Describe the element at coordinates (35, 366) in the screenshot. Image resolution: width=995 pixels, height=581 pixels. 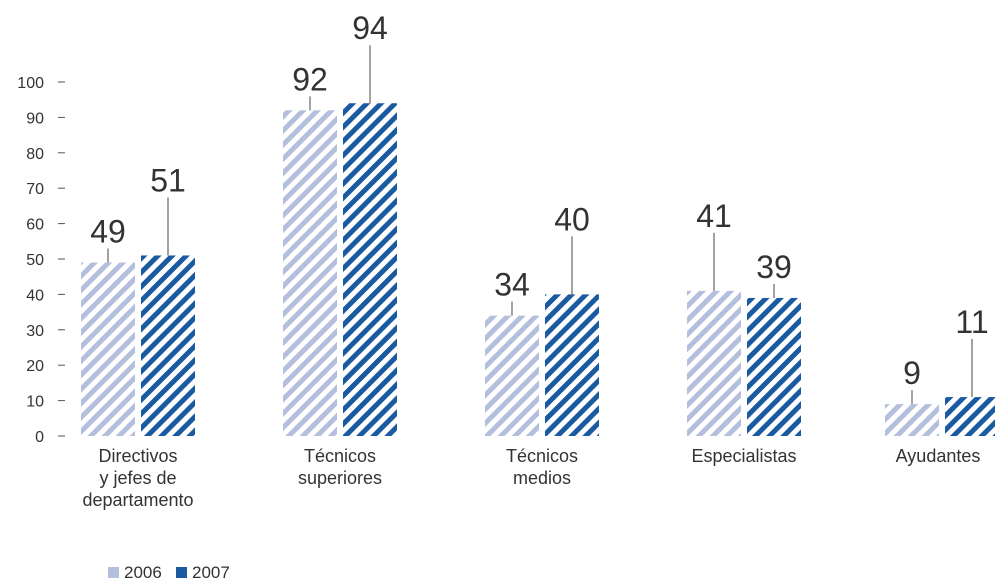
I see `y-tick-label: 20` at that location.